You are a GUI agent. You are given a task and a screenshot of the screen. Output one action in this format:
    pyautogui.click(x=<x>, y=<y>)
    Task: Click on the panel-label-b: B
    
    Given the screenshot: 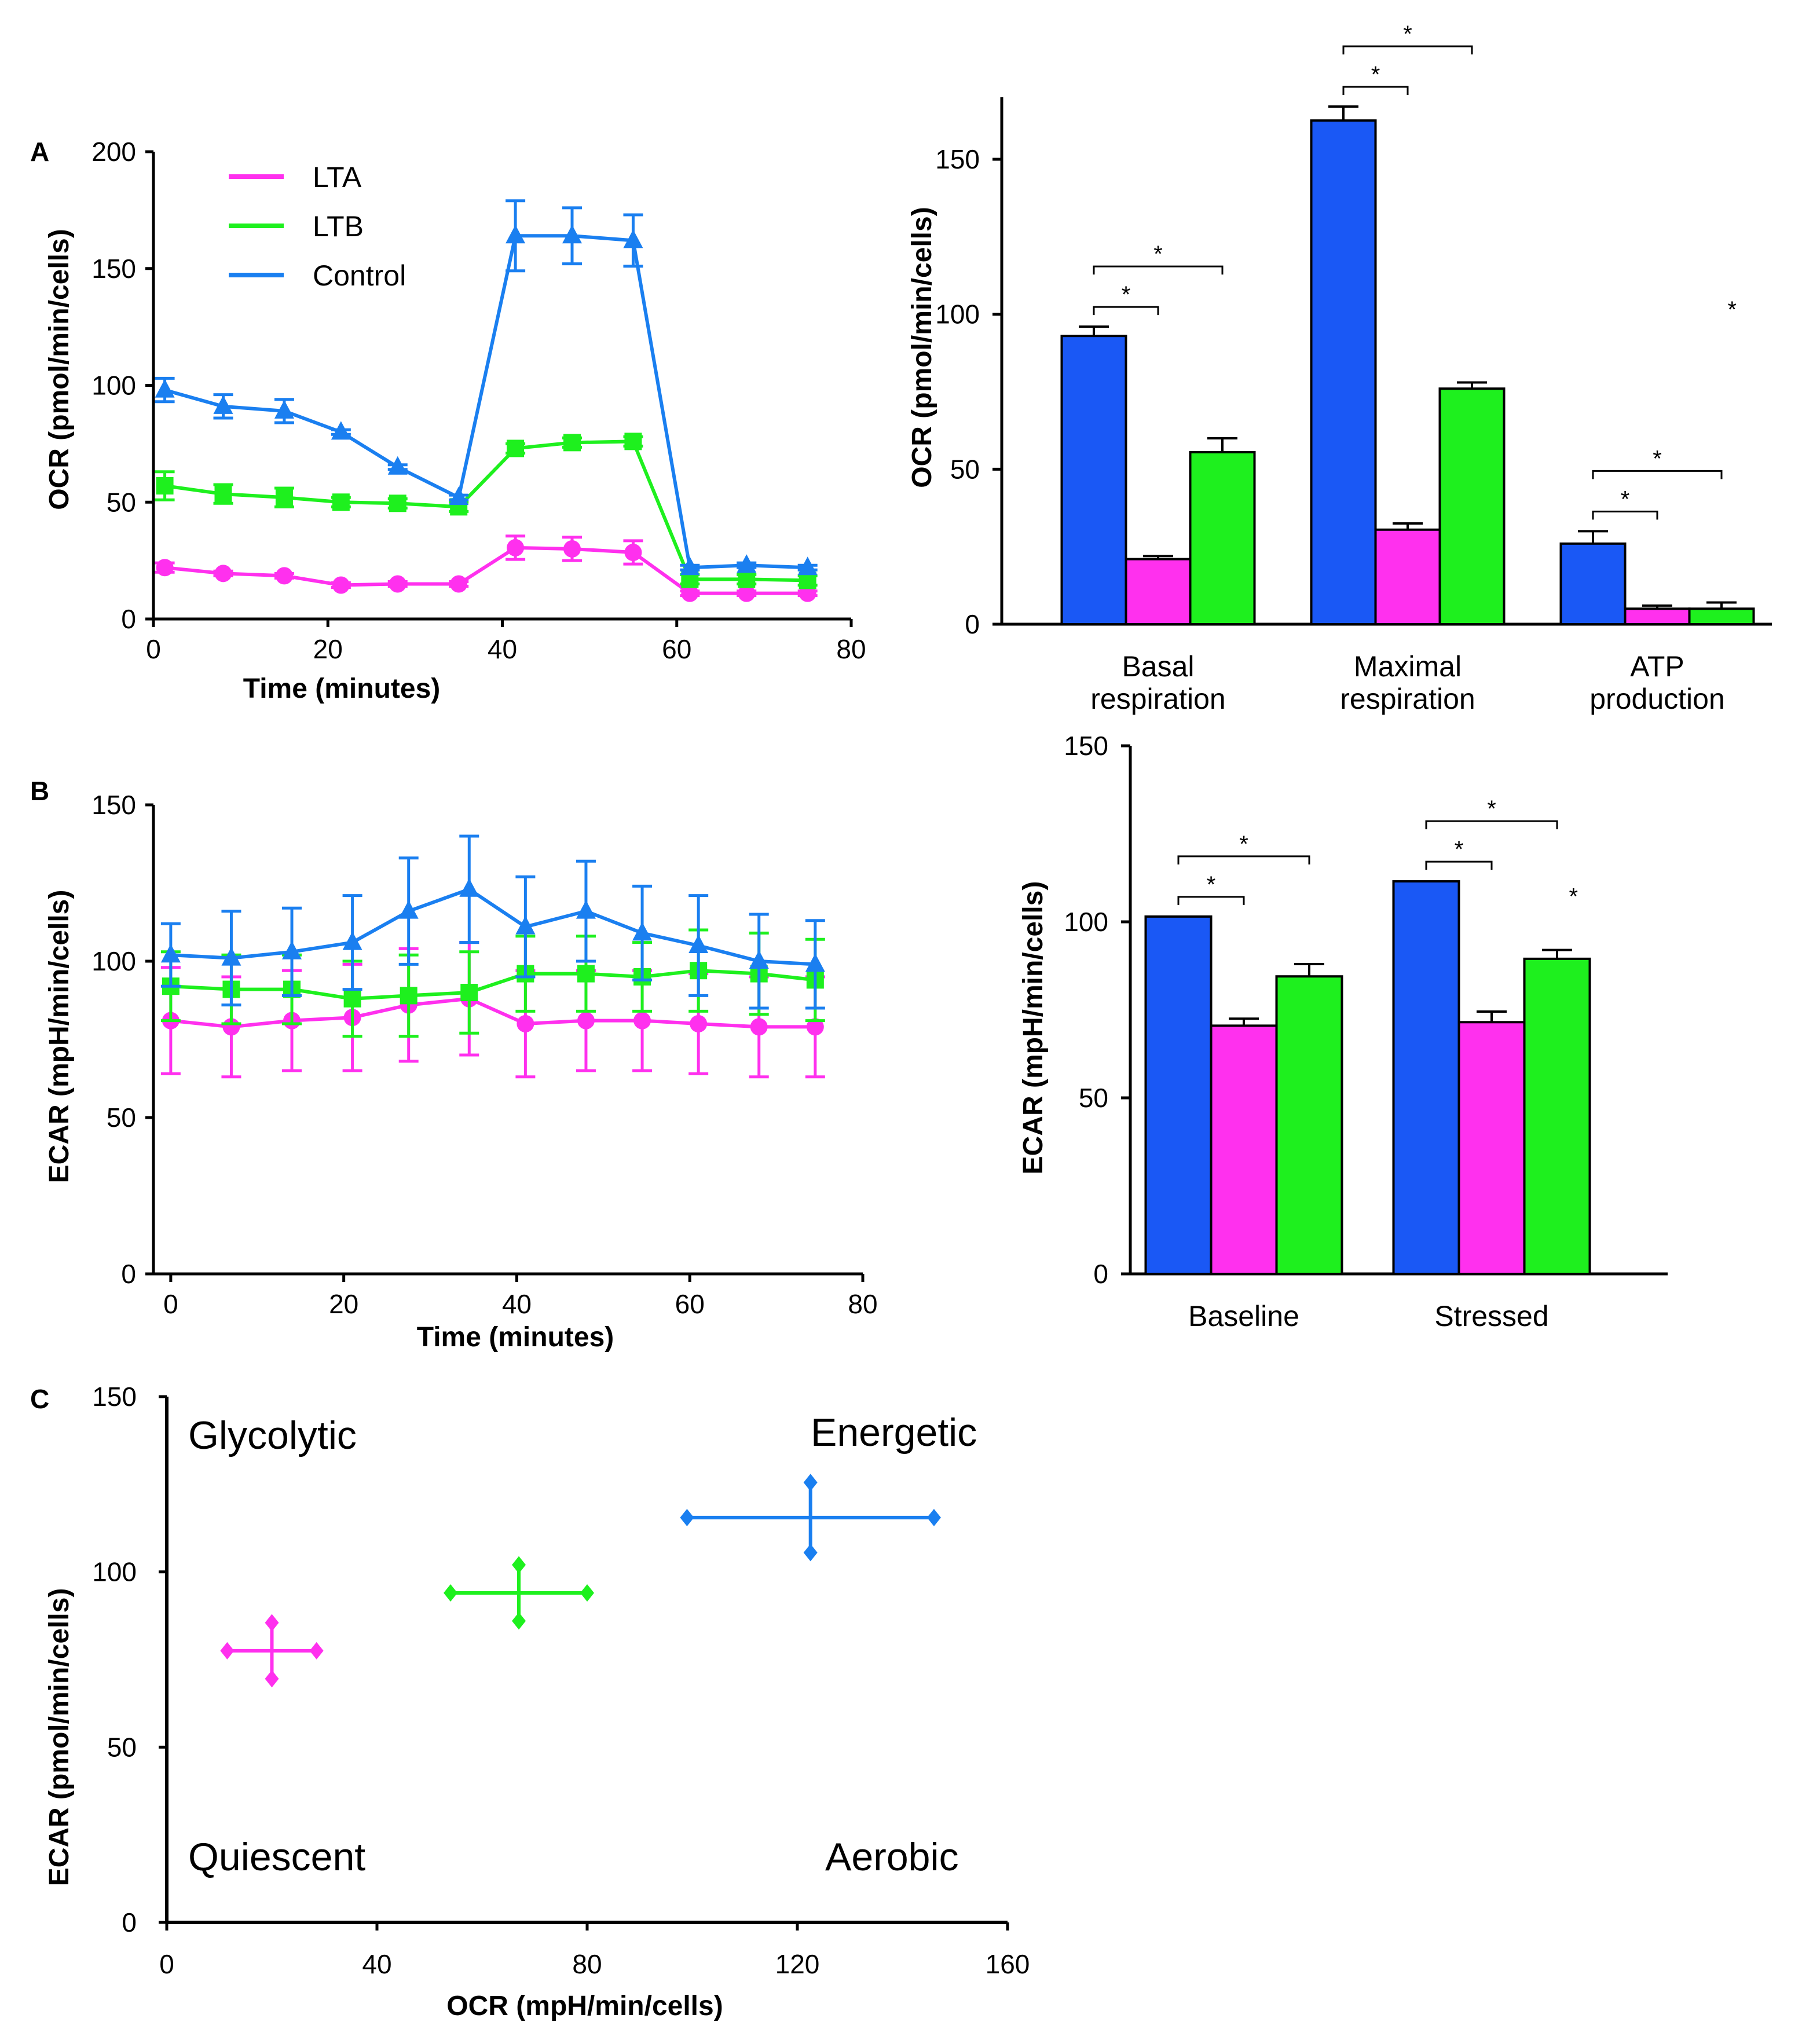 What is the action you would take?
    pyautogui.click(x=39, y=791)
    